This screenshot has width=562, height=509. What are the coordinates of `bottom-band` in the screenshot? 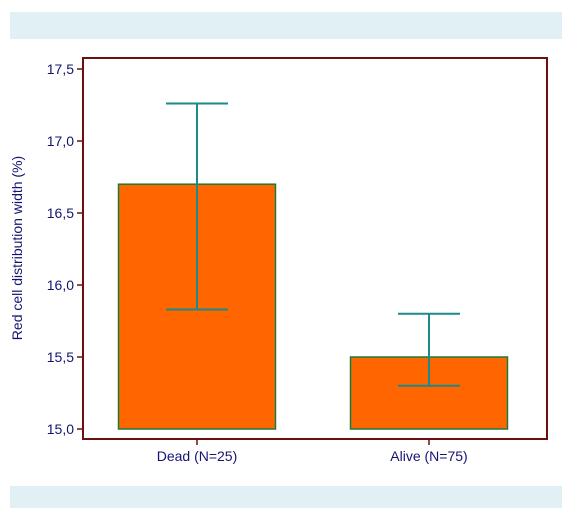 It's located at (286, 497).